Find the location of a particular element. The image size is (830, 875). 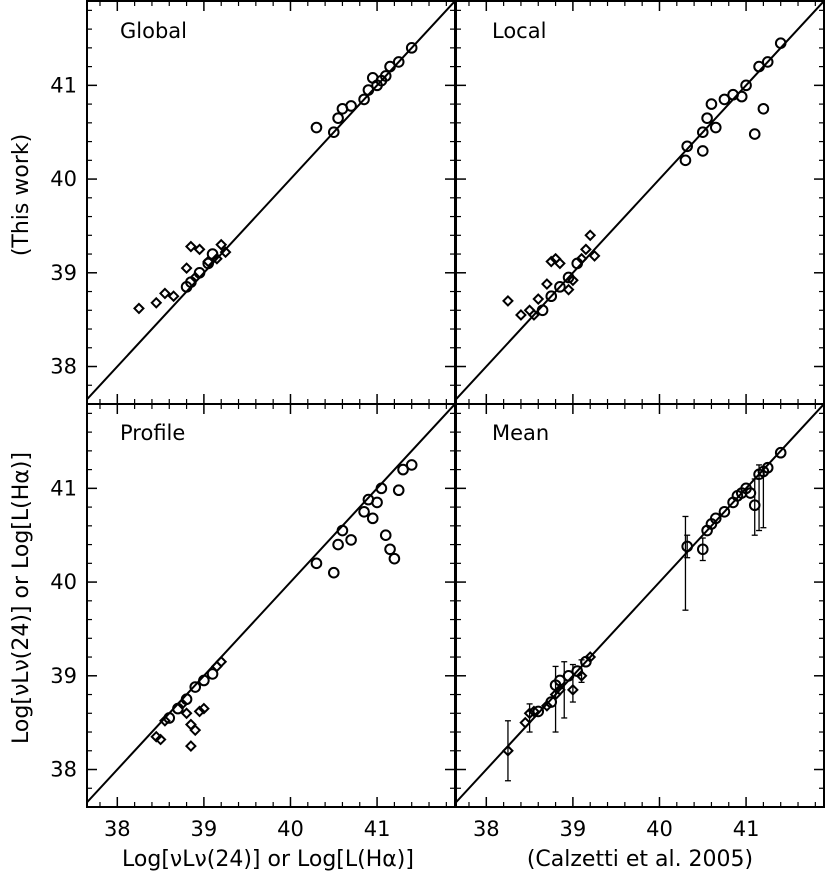

x-tick-label: 38 is located at coordinates (486, 829).